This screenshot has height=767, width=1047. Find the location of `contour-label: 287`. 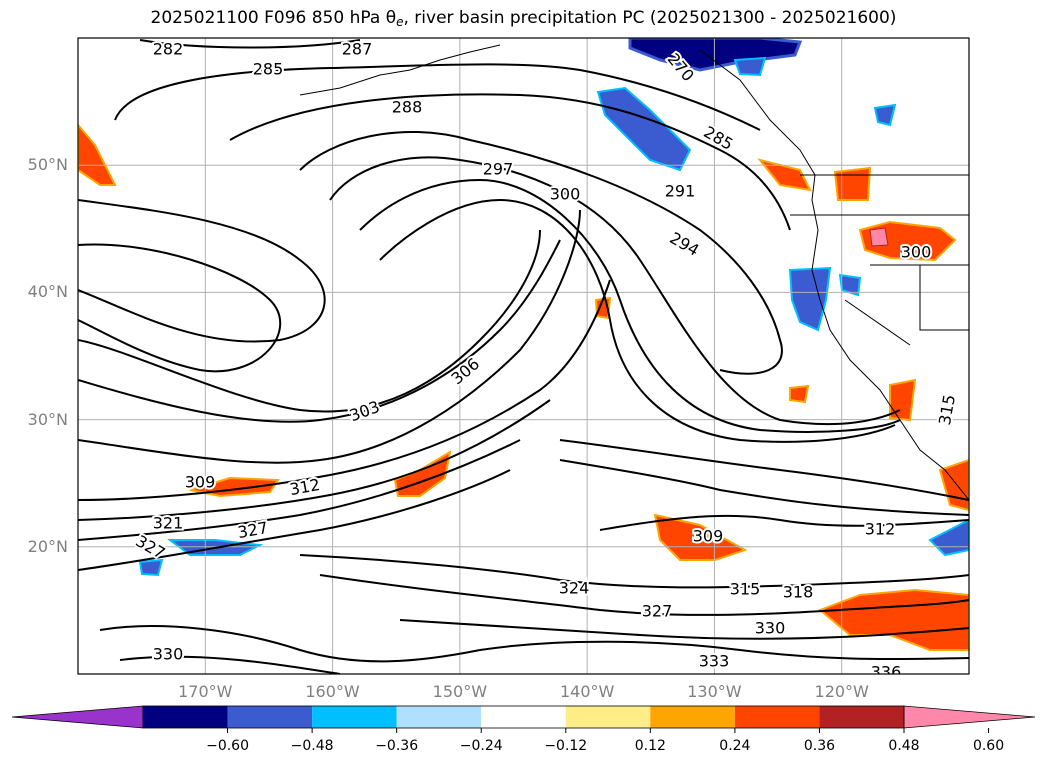

contour-label: 287 is located at coordinates (357, 49).